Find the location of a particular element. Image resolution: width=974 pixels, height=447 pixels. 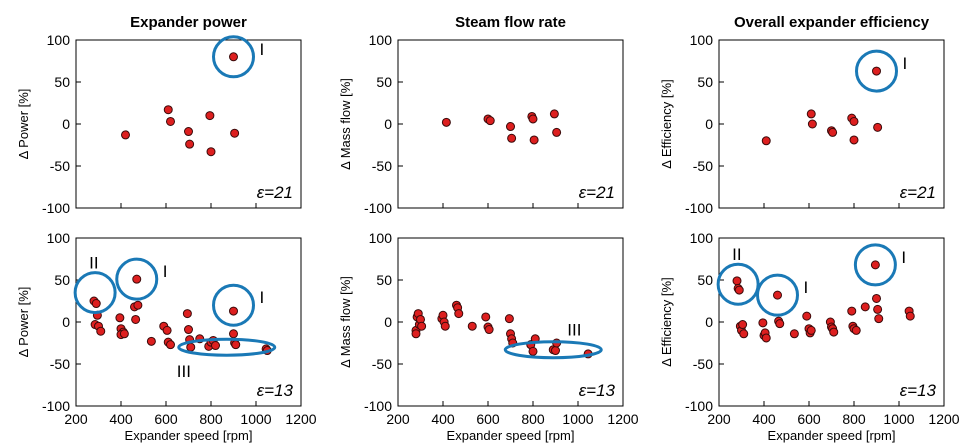

chart-title: Expander power is located at coordinates (188, 22).